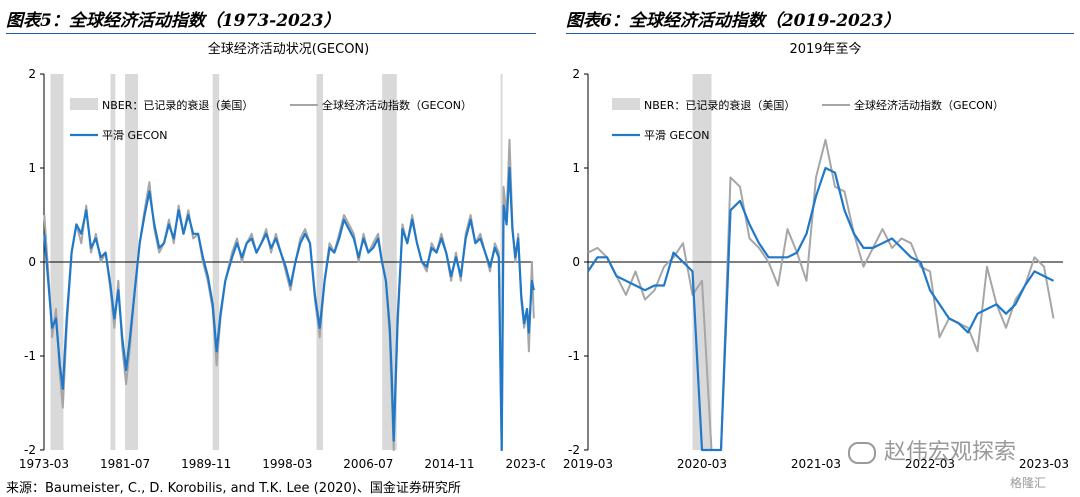 This screenshot has width=1080, height=497. I want to click on right-xtick-label: 2021-03, so click(816, 464).